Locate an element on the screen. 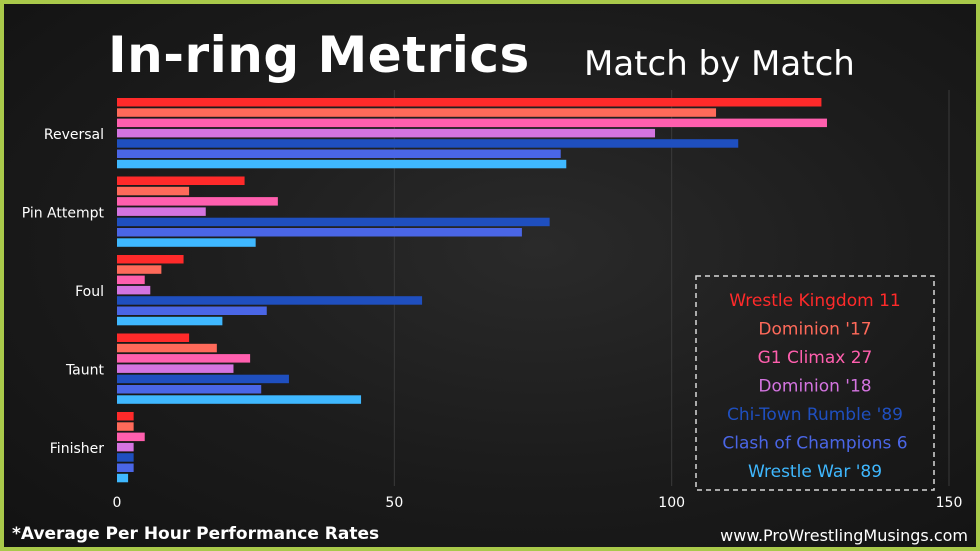  x-tick-label-150: 150 is located at coordinates (949, 503).